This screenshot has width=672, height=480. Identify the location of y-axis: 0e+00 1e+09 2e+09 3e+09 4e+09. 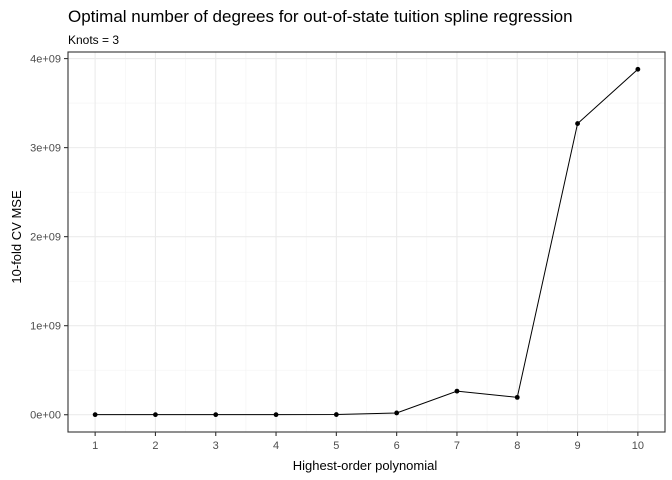
(49, 238).